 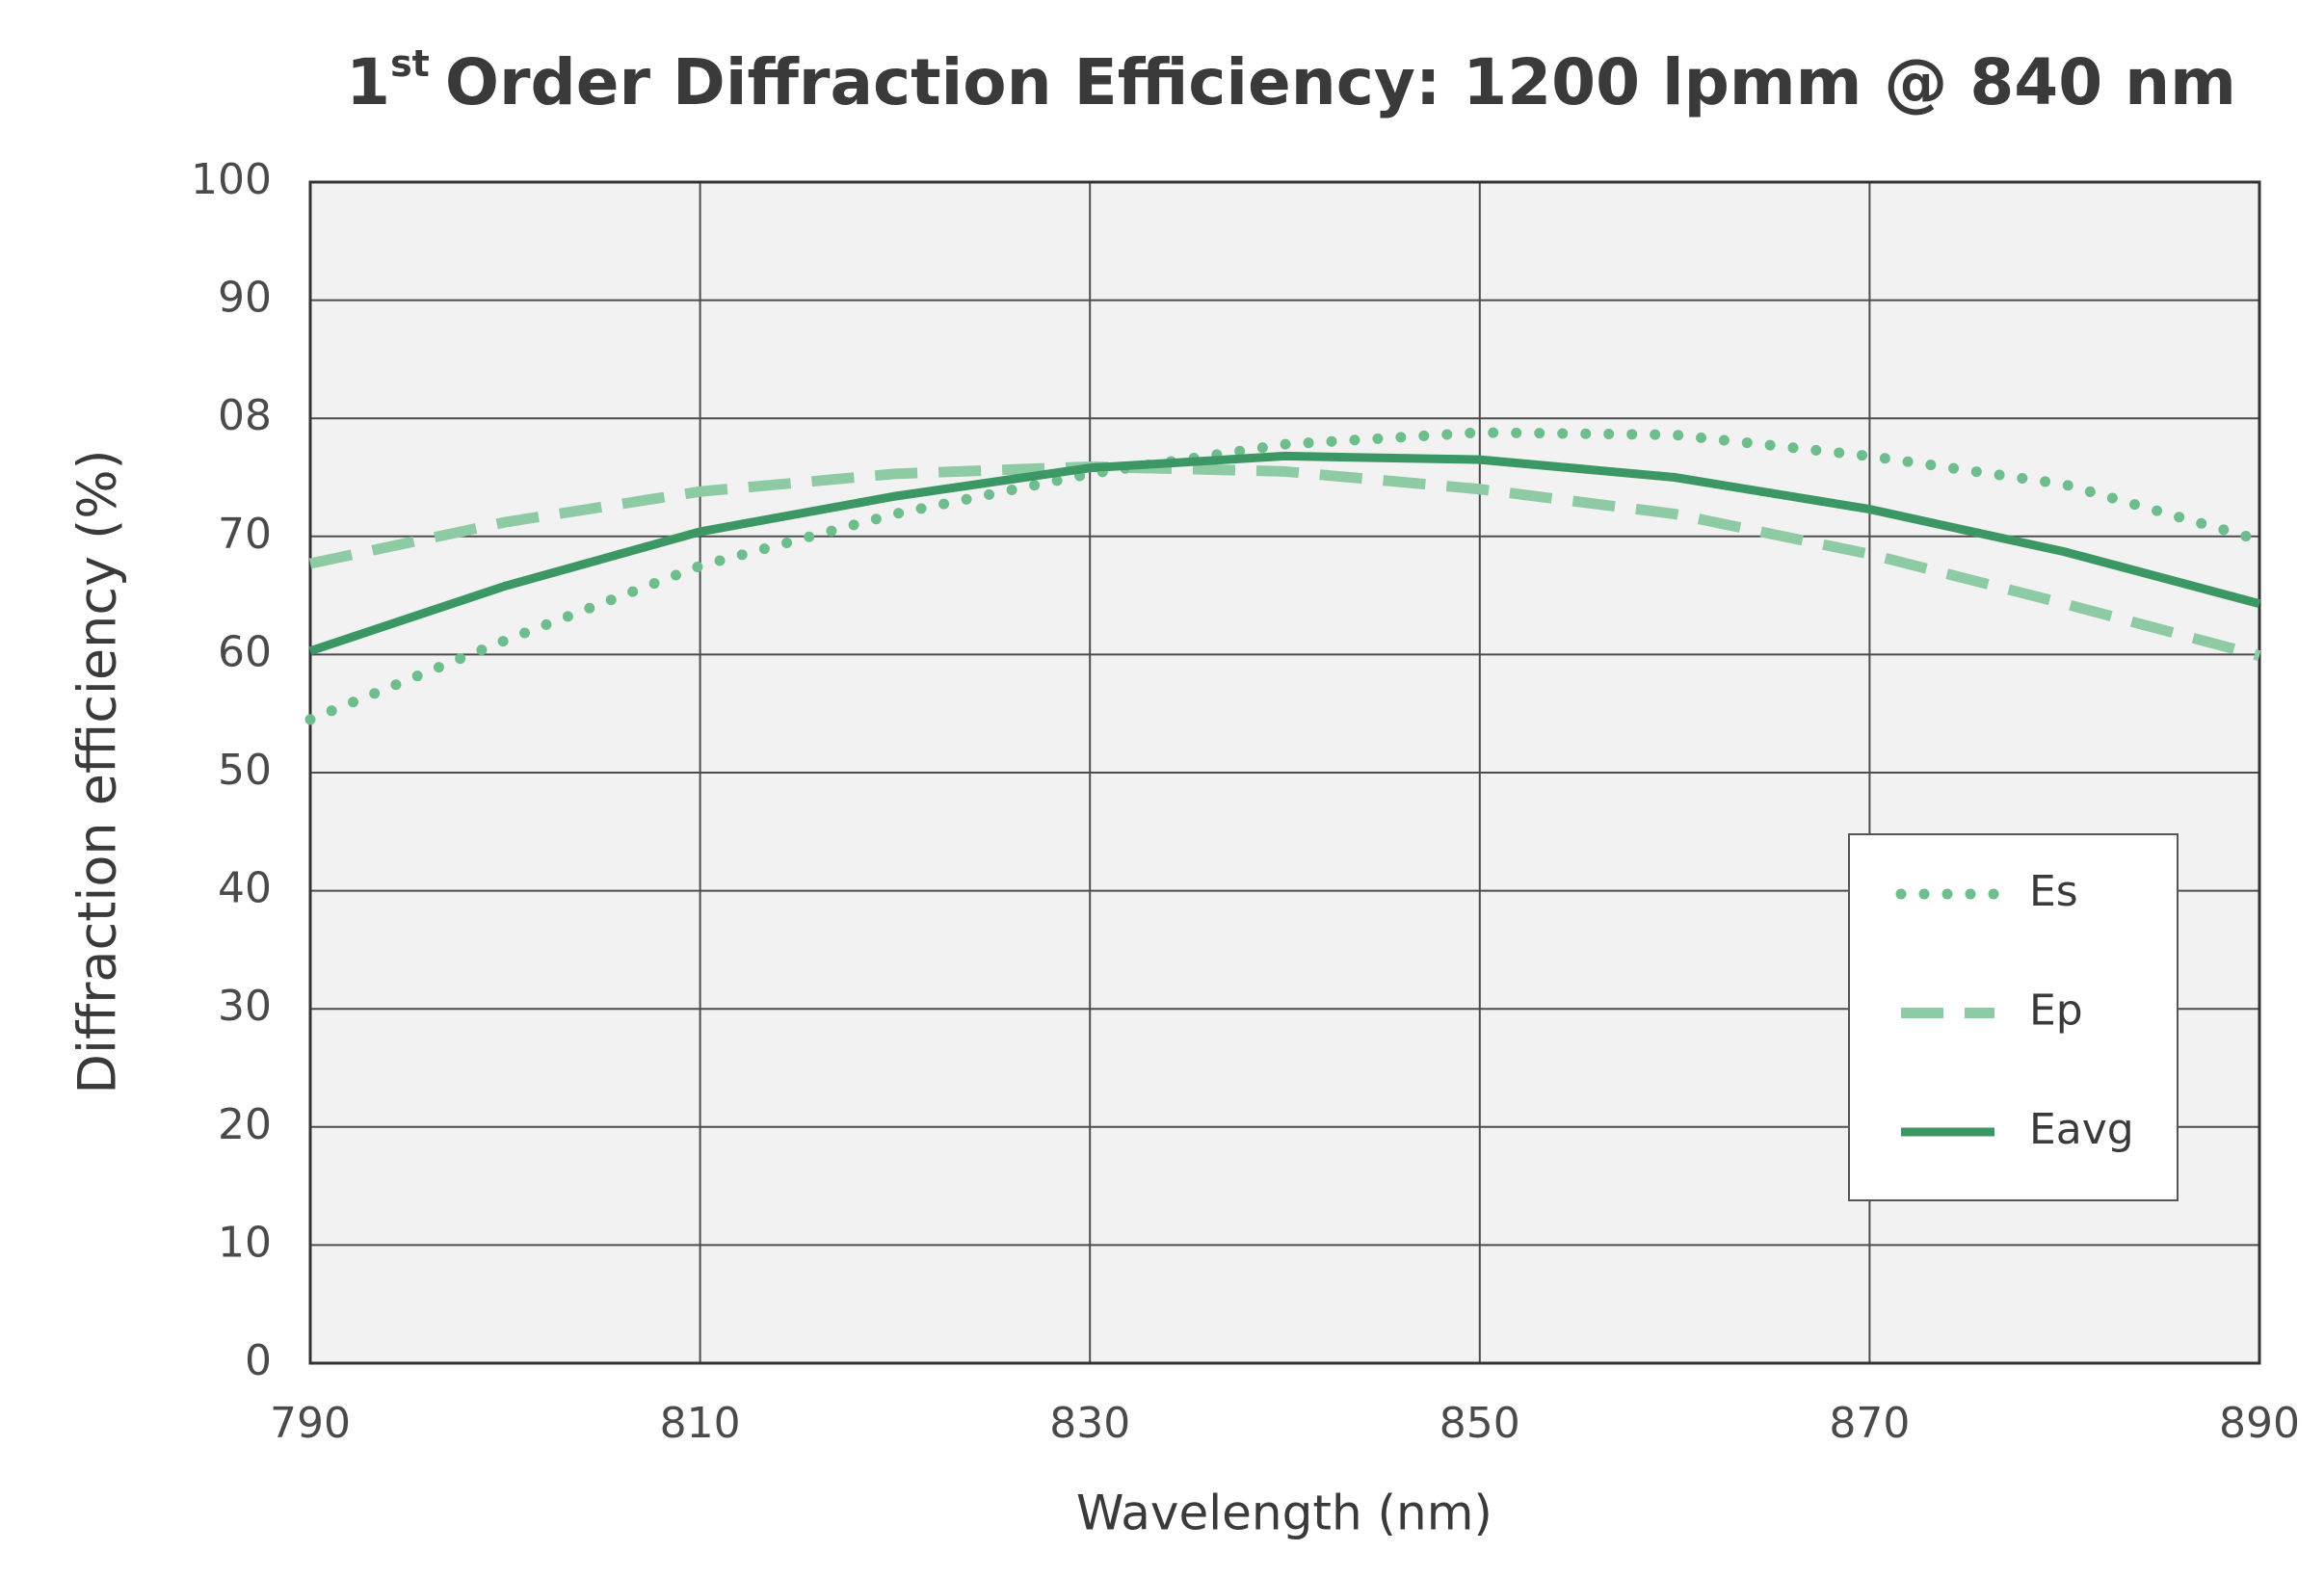 What do you see at coordinates (245, 1124) in the screenshot?
I see `y-tick-label: 20` at bounding box center [245, 1124].